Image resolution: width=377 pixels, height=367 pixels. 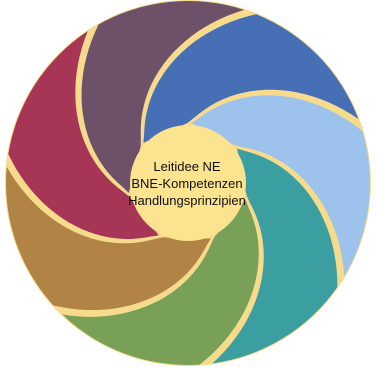 I want to click on center-line-2: BNE-Kompetenzen, so click(x=187, y=183).